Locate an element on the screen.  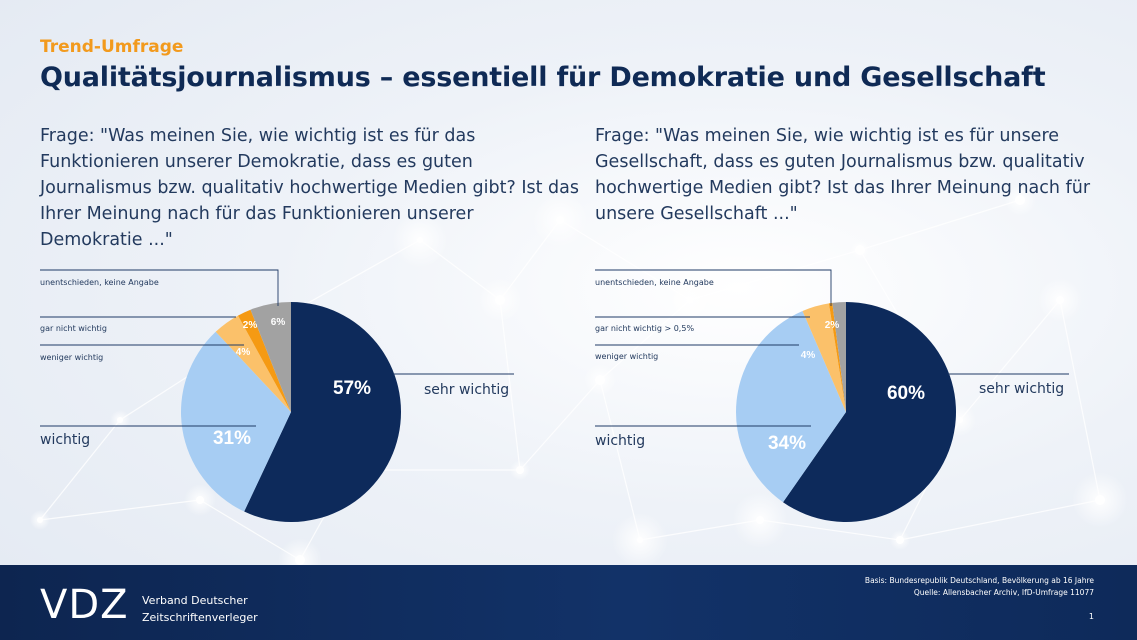
vdz-logo: VDZ is located at coordinates (84, 605).